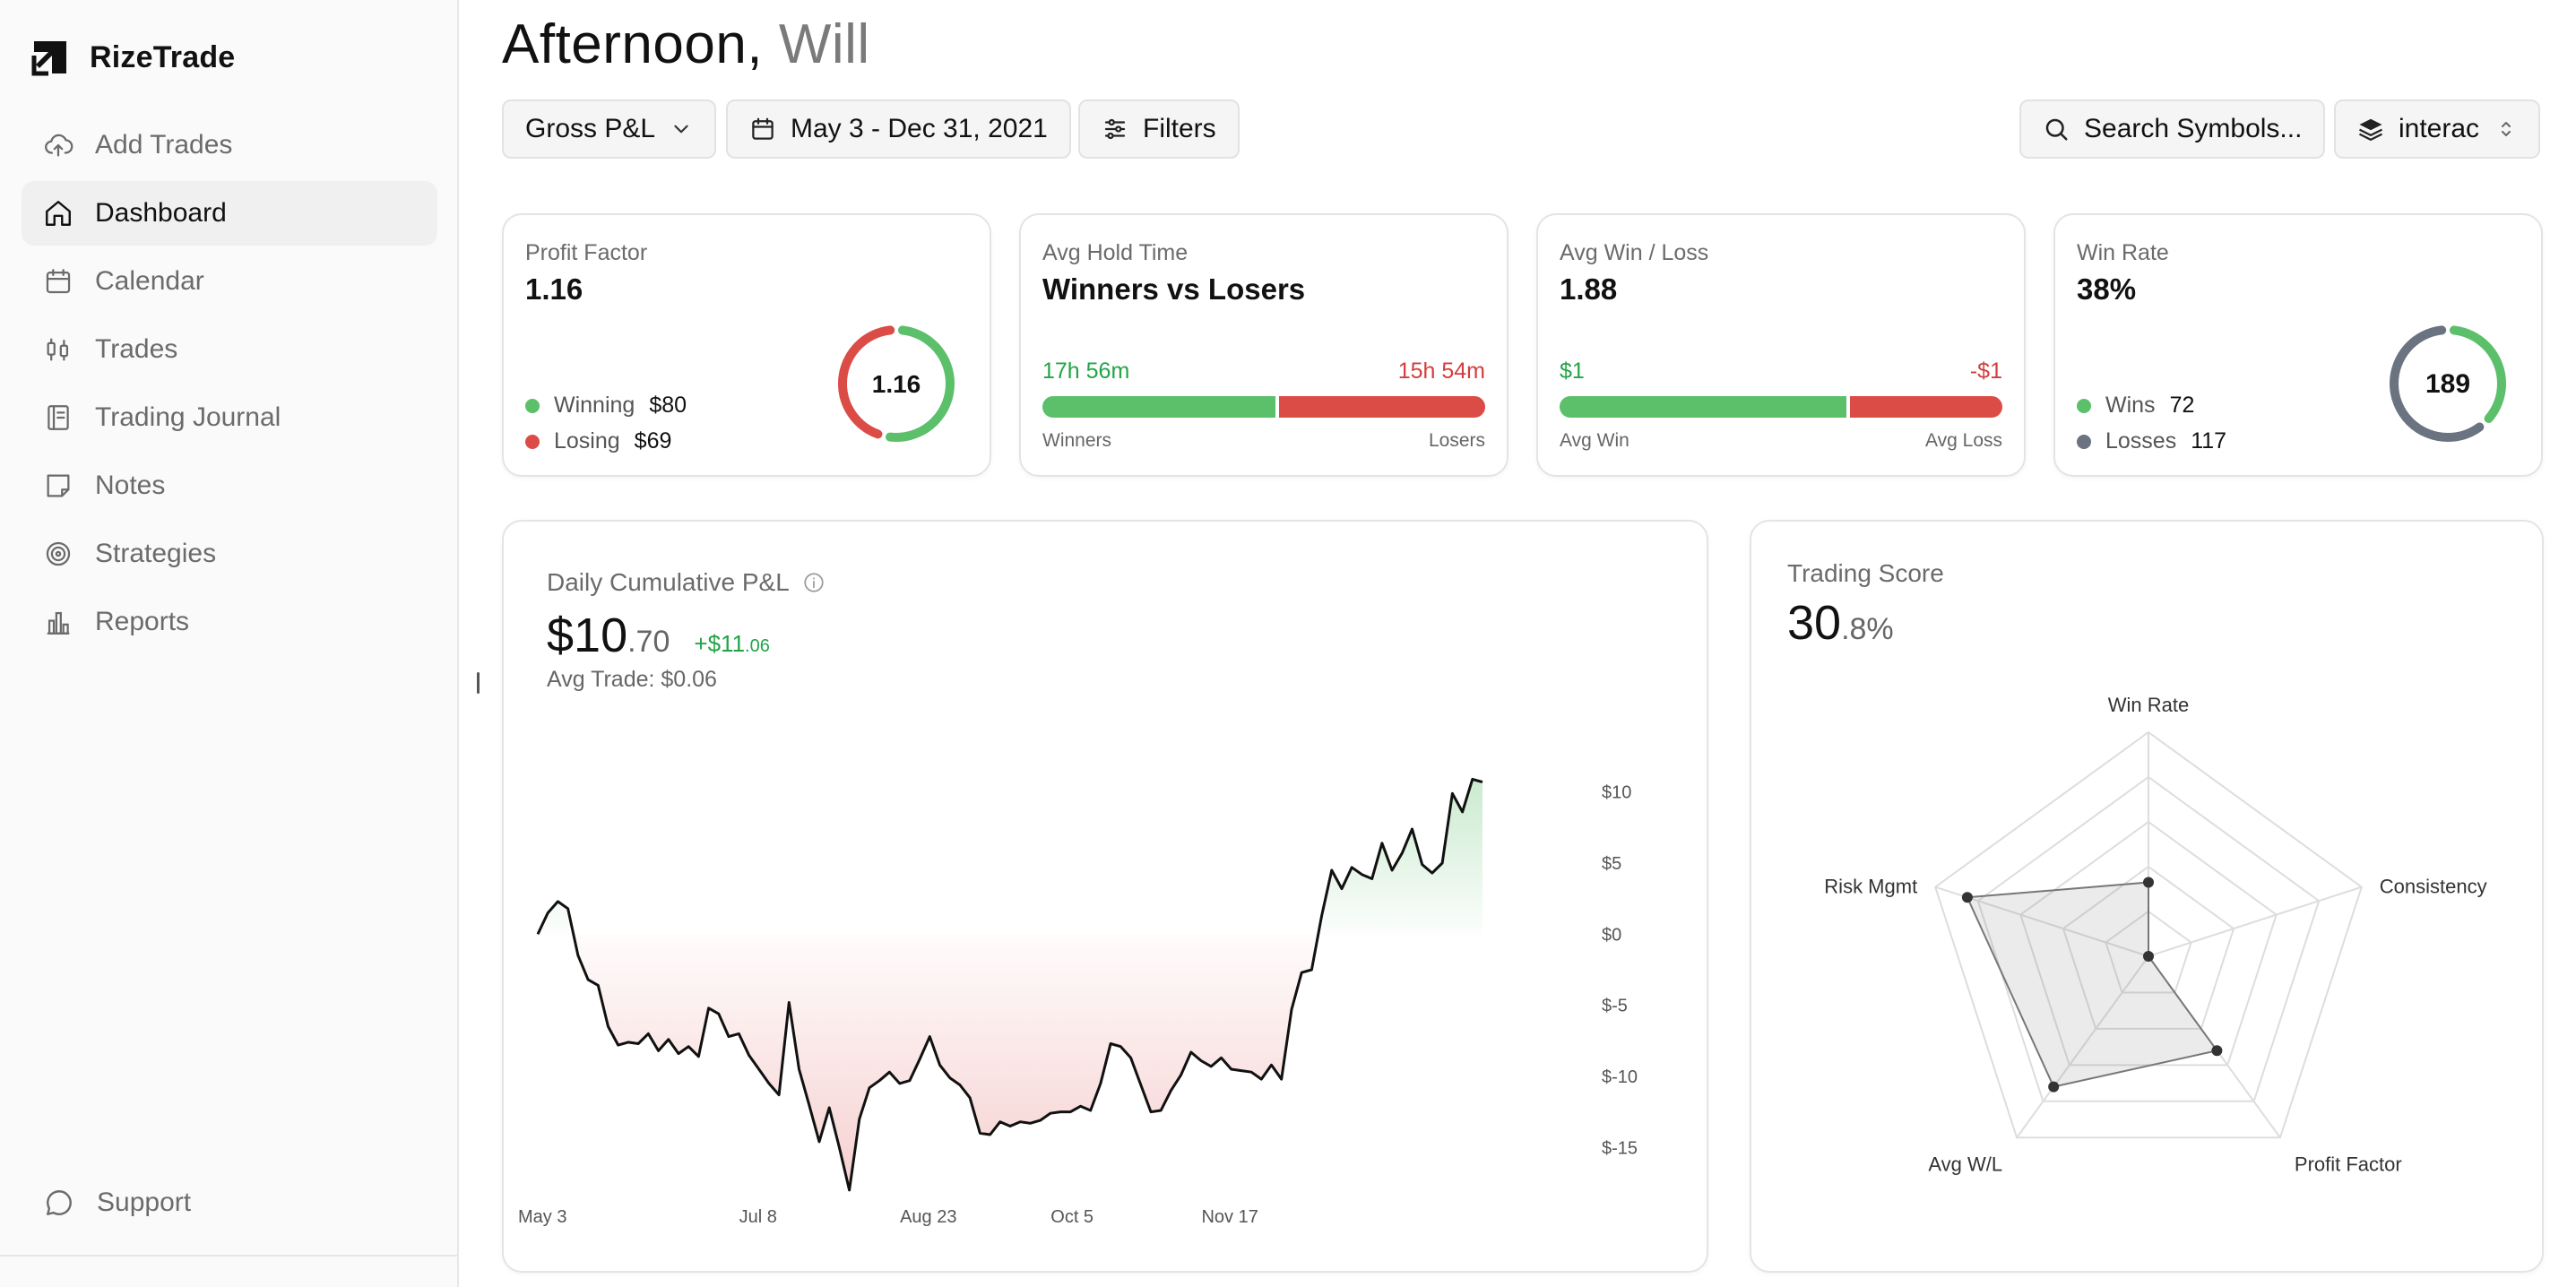  I want to click on profit-factor-gauge: 1.16, so click(896, 383).